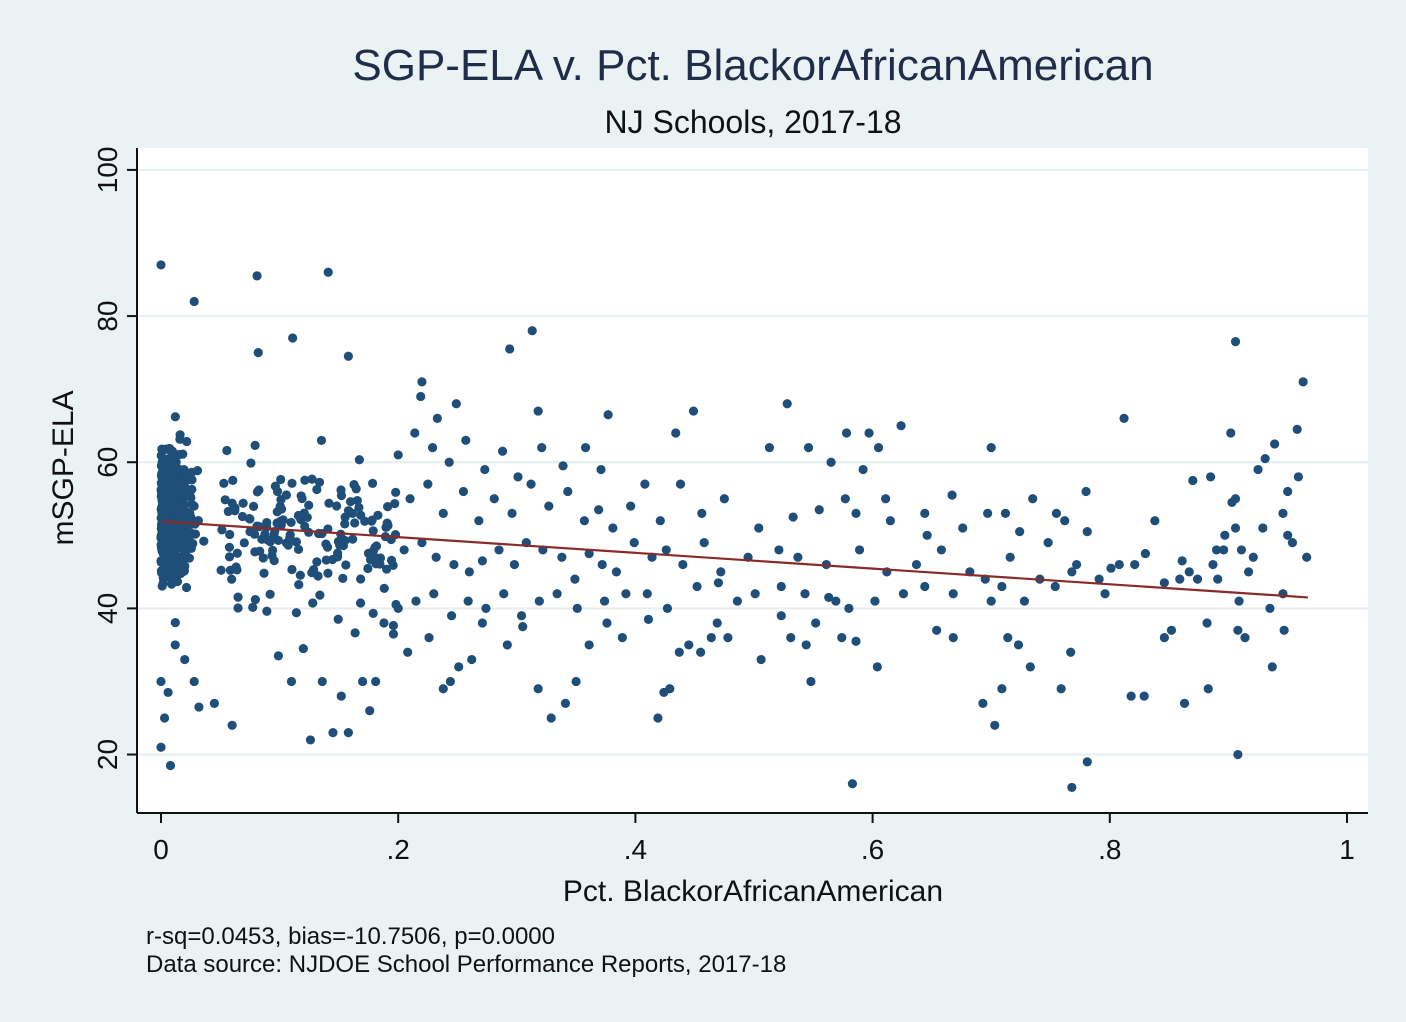 The width and height of the screenshot is (1406, 1022). I want to click on y-tick-label: 20, so click(107, 754).